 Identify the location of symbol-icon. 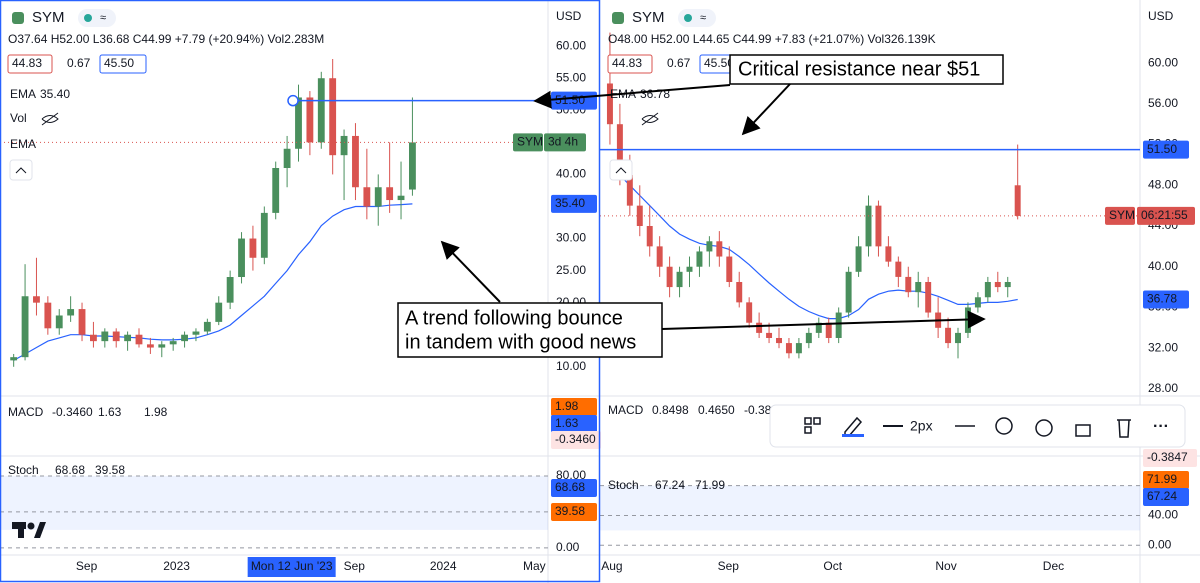
(618, 18).